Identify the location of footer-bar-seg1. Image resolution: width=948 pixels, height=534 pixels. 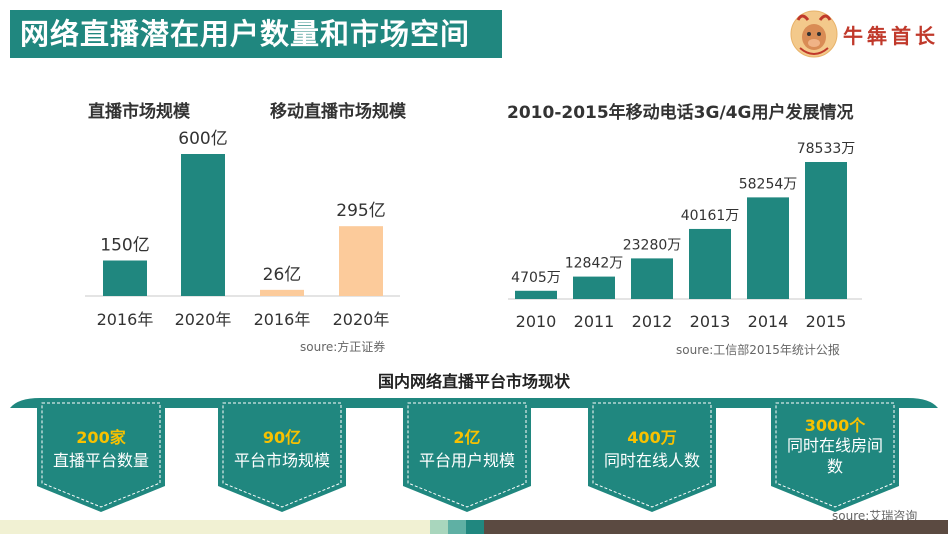
(439, 527).